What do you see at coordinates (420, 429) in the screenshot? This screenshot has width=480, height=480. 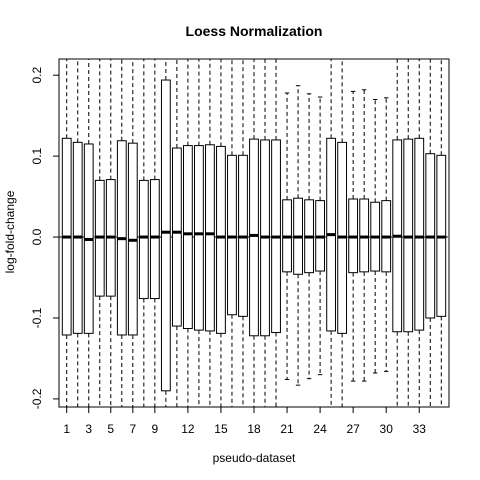 I see `x-tick-label: 33` at bounding box center [420, 429].